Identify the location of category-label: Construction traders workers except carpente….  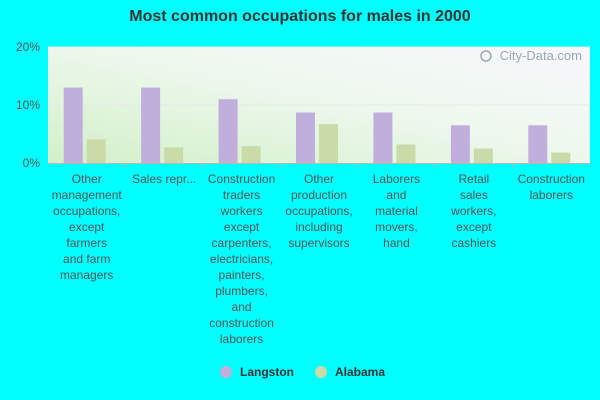
(241, 259).